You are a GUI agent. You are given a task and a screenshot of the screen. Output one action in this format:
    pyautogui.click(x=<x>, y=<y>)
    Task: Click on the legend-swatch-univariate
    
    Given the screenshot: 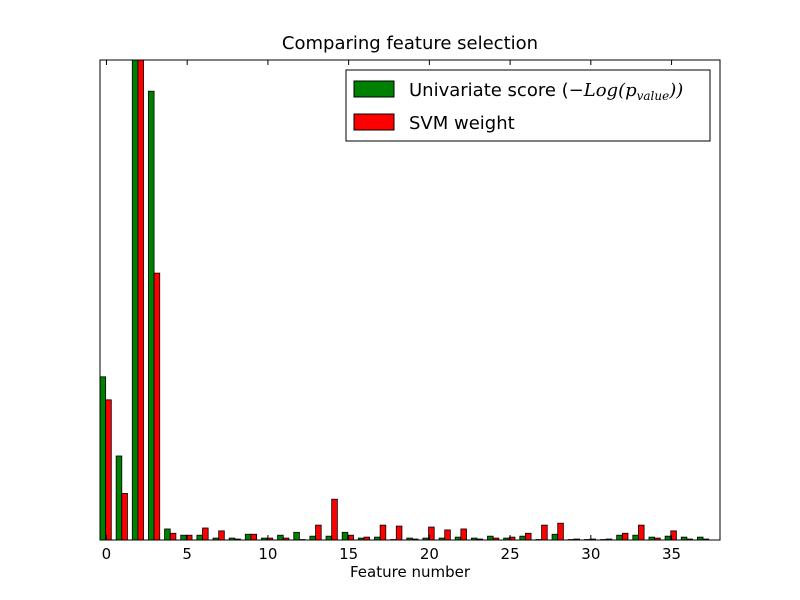 What is the action you would take?
    pyautogui.click(x=374, y=89)
    